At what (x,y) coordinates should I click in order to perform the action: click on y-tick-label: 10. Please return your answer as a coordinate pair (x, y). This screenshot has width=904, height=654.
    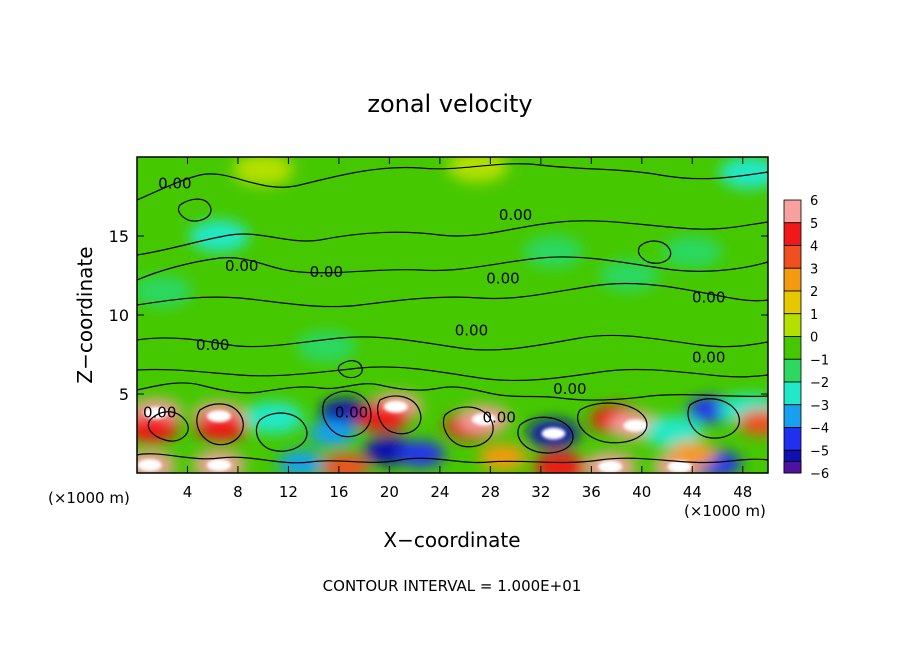
    Looking at the image, I should click on (119, 315).